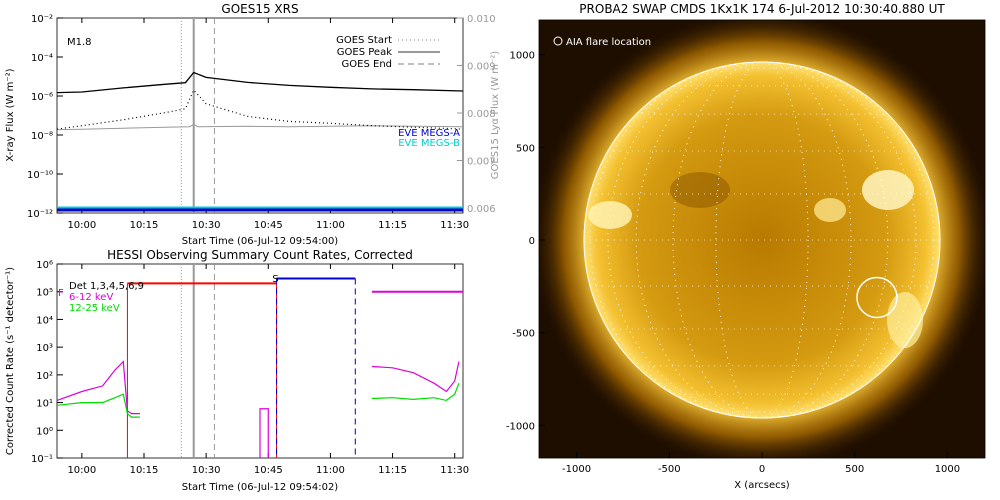 This screenshot has width=1000, height=500. Describe the element at coordinates (259, 9) in the screenshot. I see `goes-title: GOES15 XRS` at that location.